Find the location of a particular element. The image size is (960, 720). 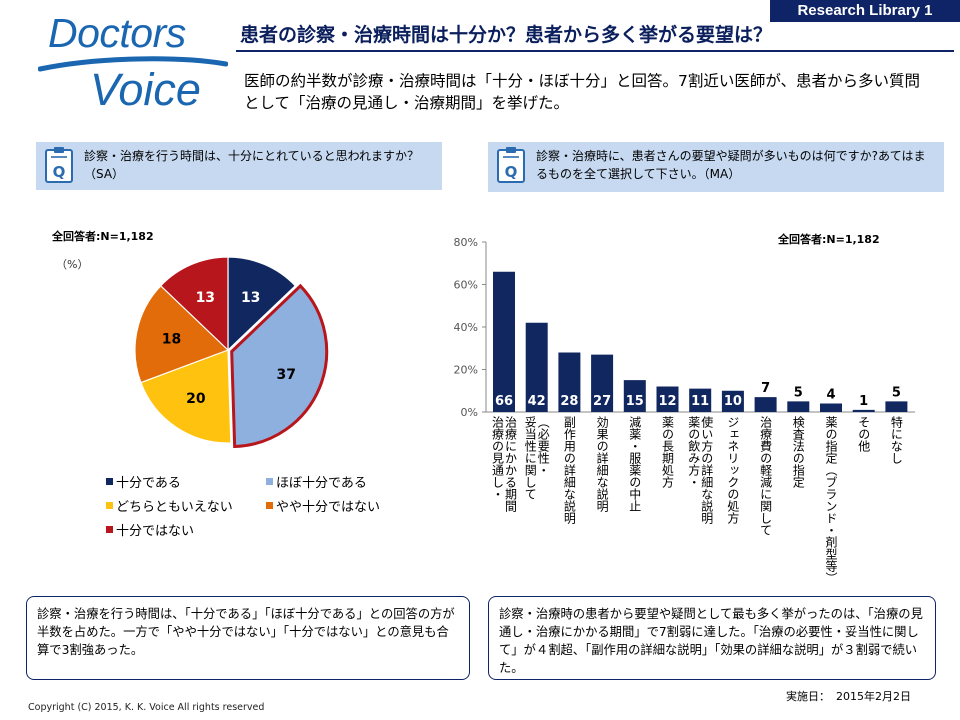

pie-slice-label: 20 is located at coordinates (196, 399).